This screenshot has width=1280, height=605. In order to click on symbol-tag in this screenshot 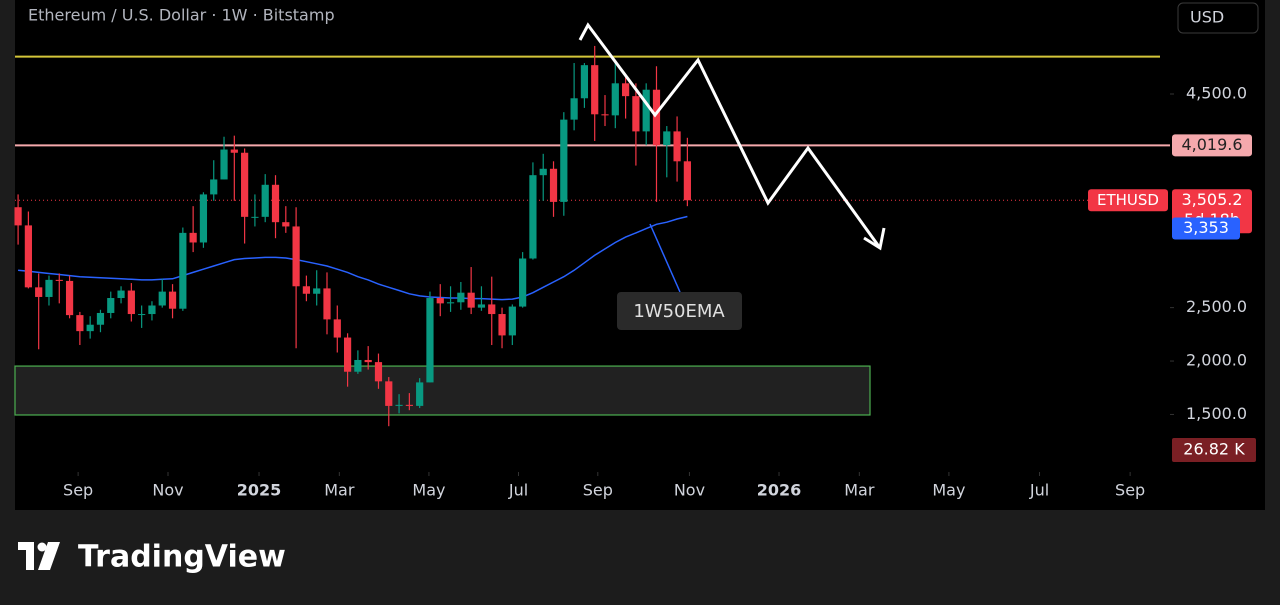, I will do `click(1128, 200)`.